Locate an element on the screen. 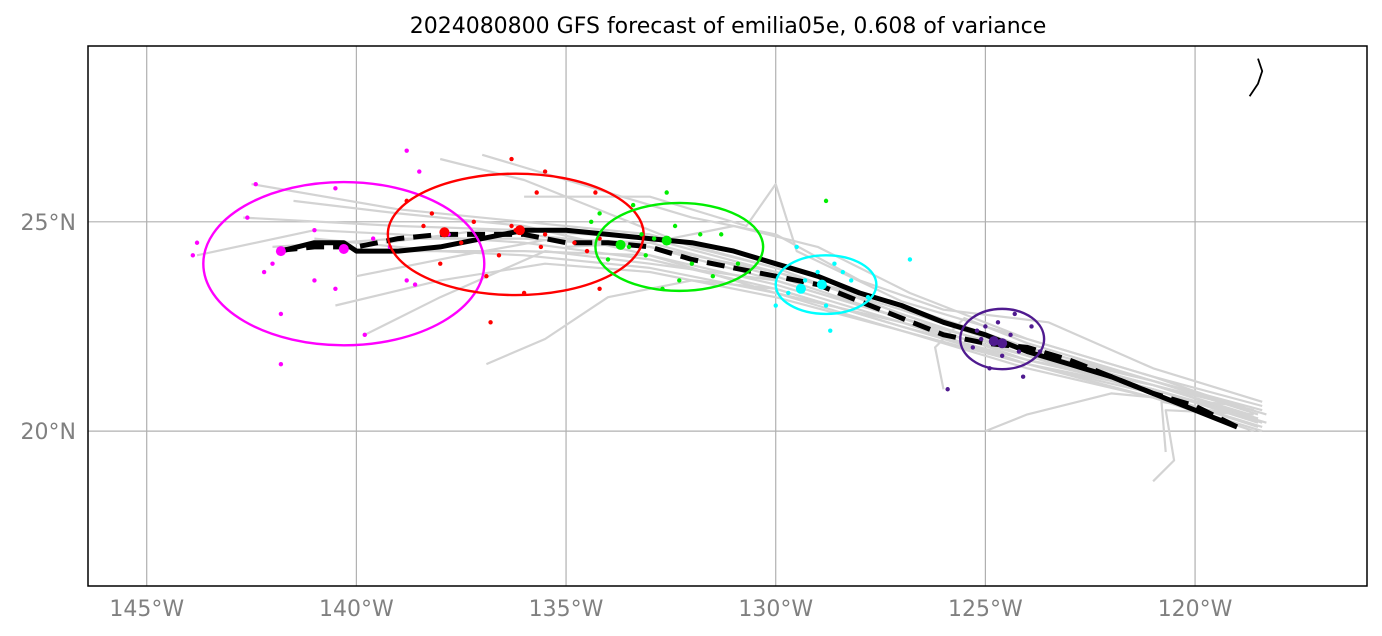 Image resolution: width=1382 pixels, height=636 pixels. ensemble-track is located at coordinates (1209, 426).